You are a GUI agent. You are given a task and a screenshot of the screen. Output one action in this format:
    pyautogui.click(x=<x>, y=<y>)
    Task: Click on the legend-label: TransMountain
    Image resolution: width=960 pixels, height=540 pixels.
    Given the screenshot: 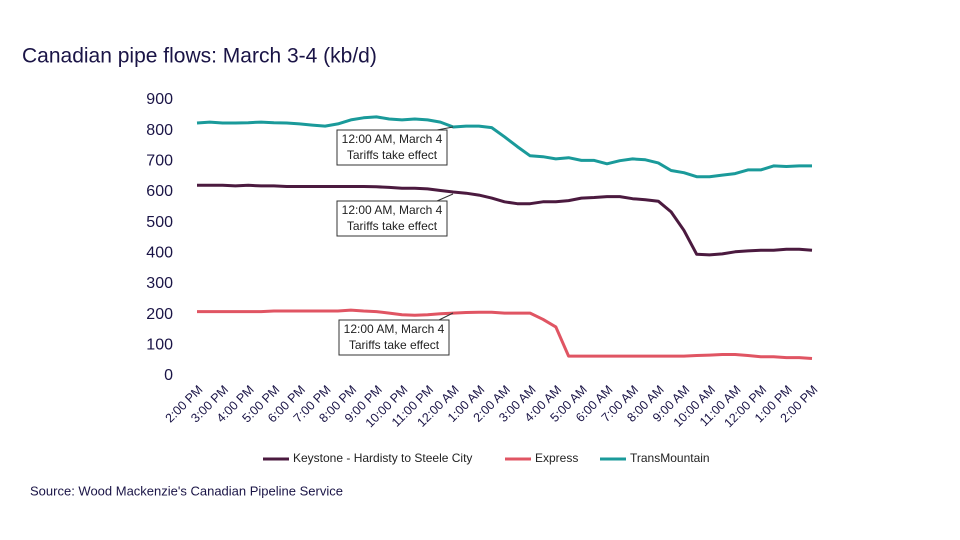 What is the action you would take?
    pyautogui.click(x=670, y=458)
    